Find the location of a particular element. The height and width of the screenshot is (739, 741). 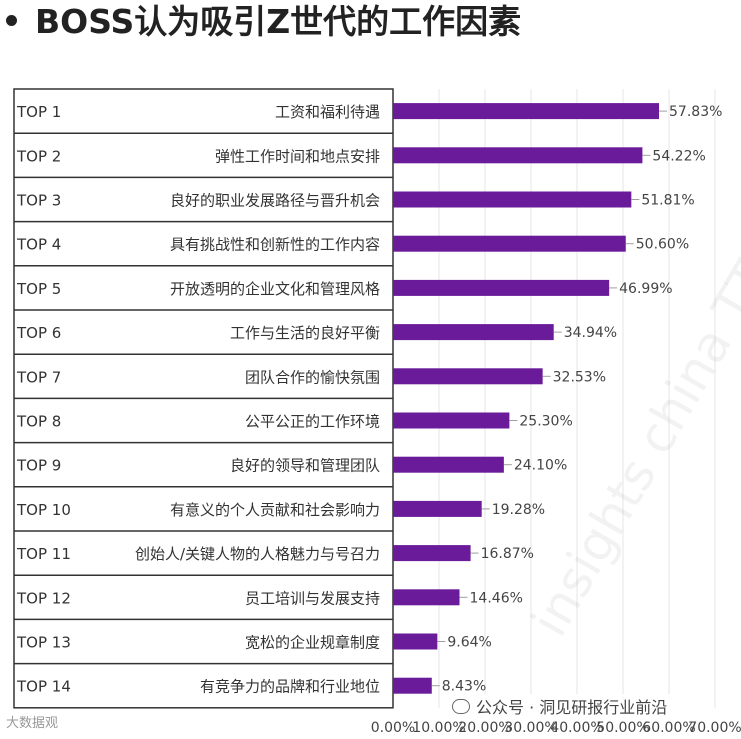

x-tick-label: 70.00% is located at coordinates (714, 728).